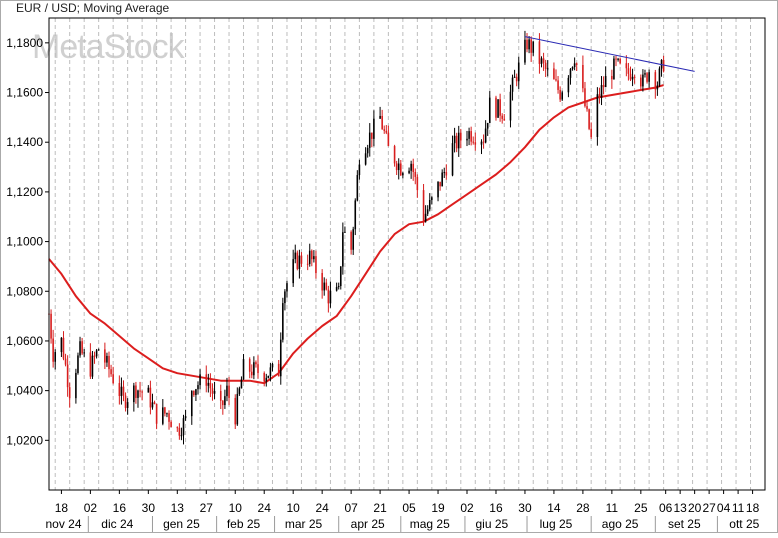 The height and width of the screenshot is (538, 778). Describe the element at coordinates (178, 508) in the screenshot. I see `x-tick-label: 13` at that location.